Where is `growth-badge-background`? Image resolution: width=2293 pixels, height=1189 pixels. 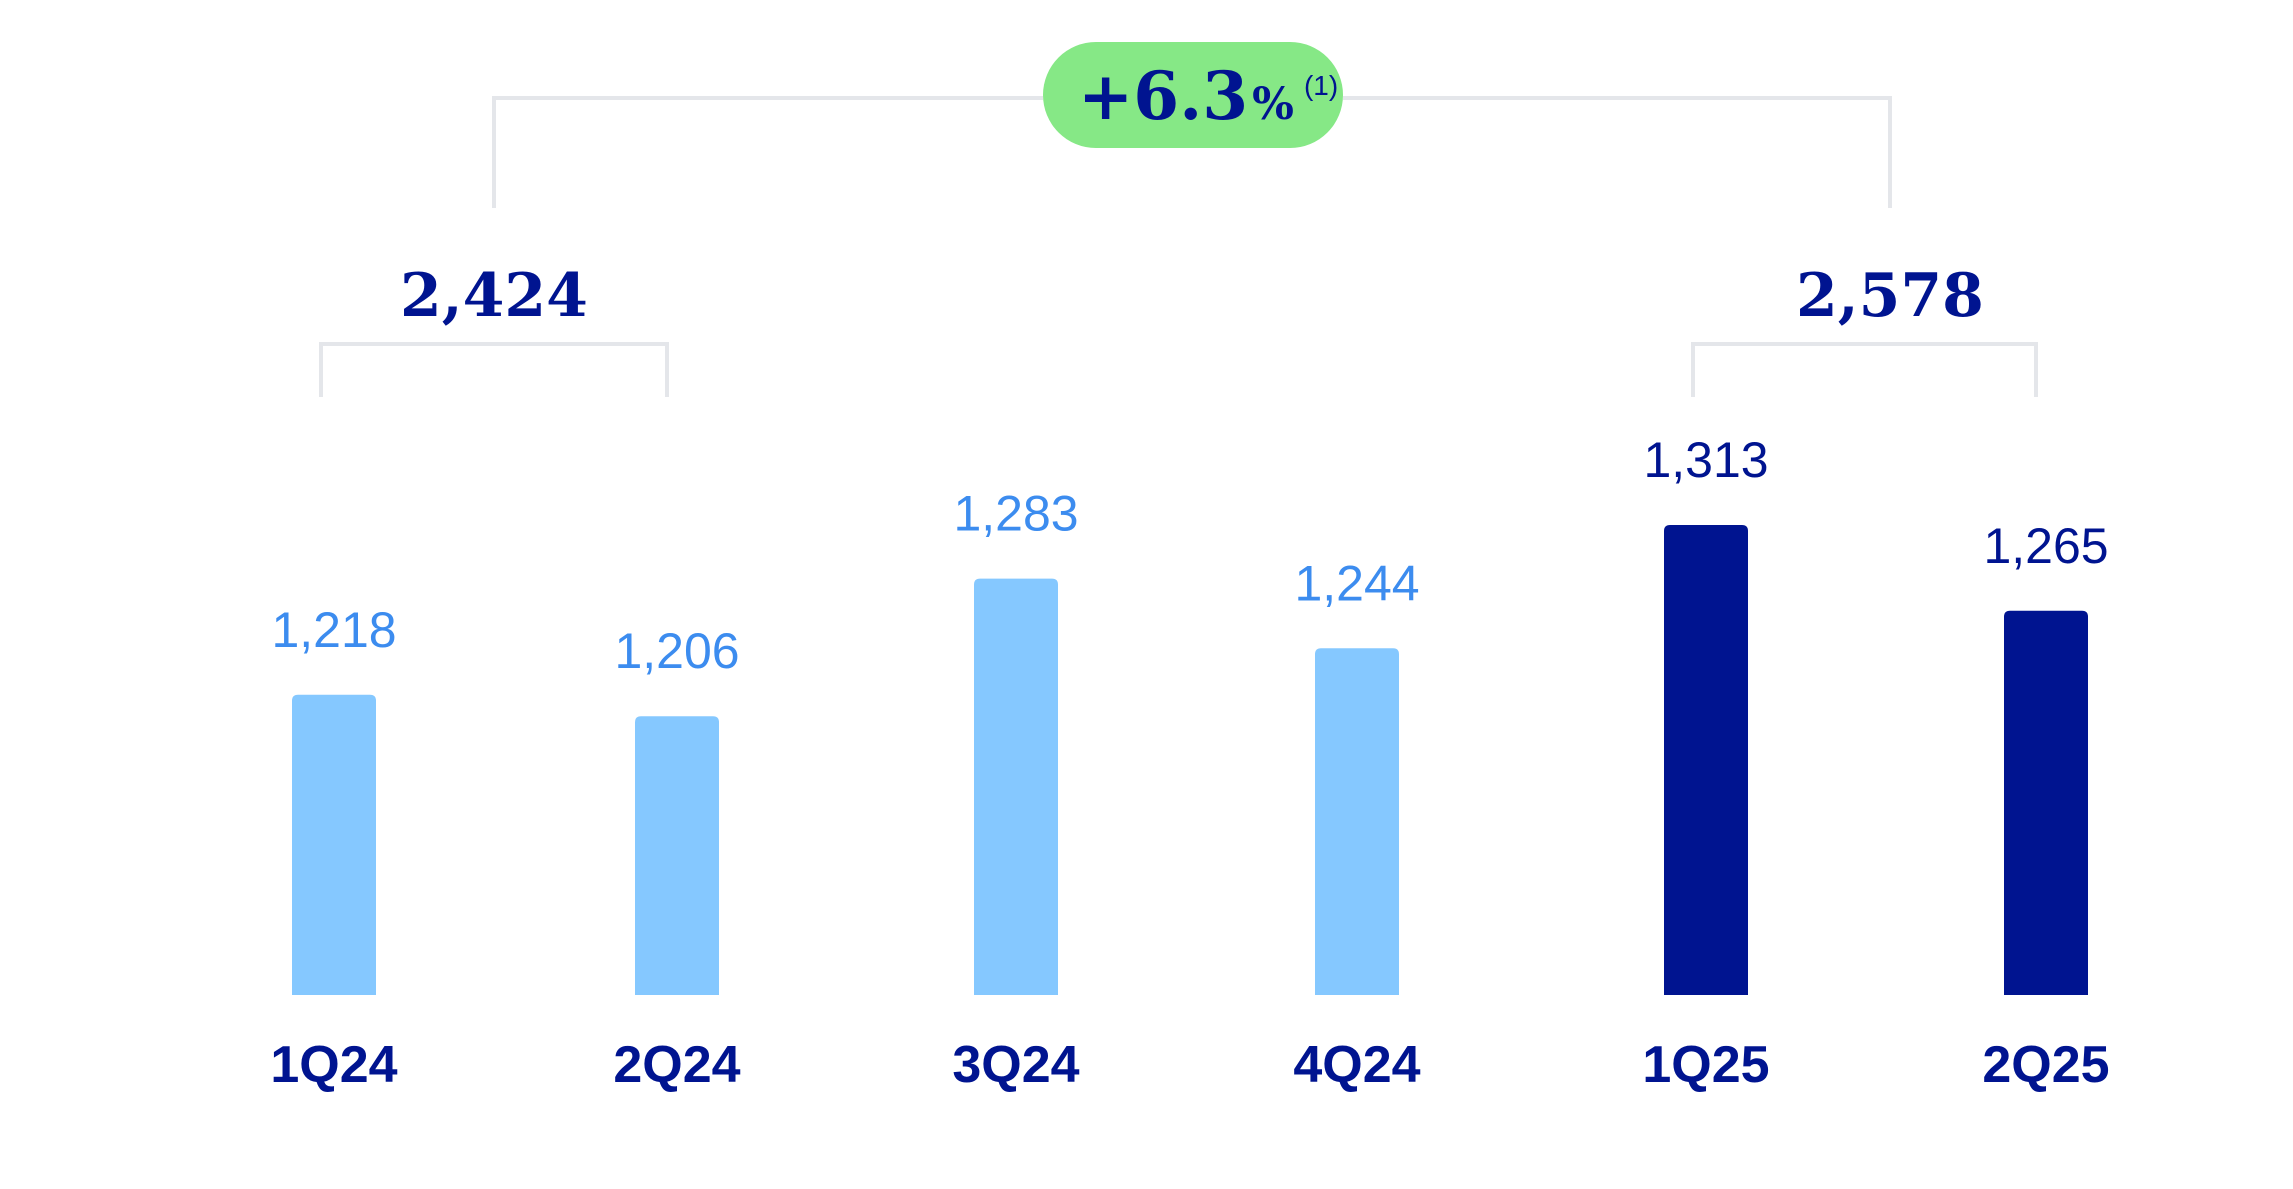
growth-badge-background is located at coordinates (1193, 95).